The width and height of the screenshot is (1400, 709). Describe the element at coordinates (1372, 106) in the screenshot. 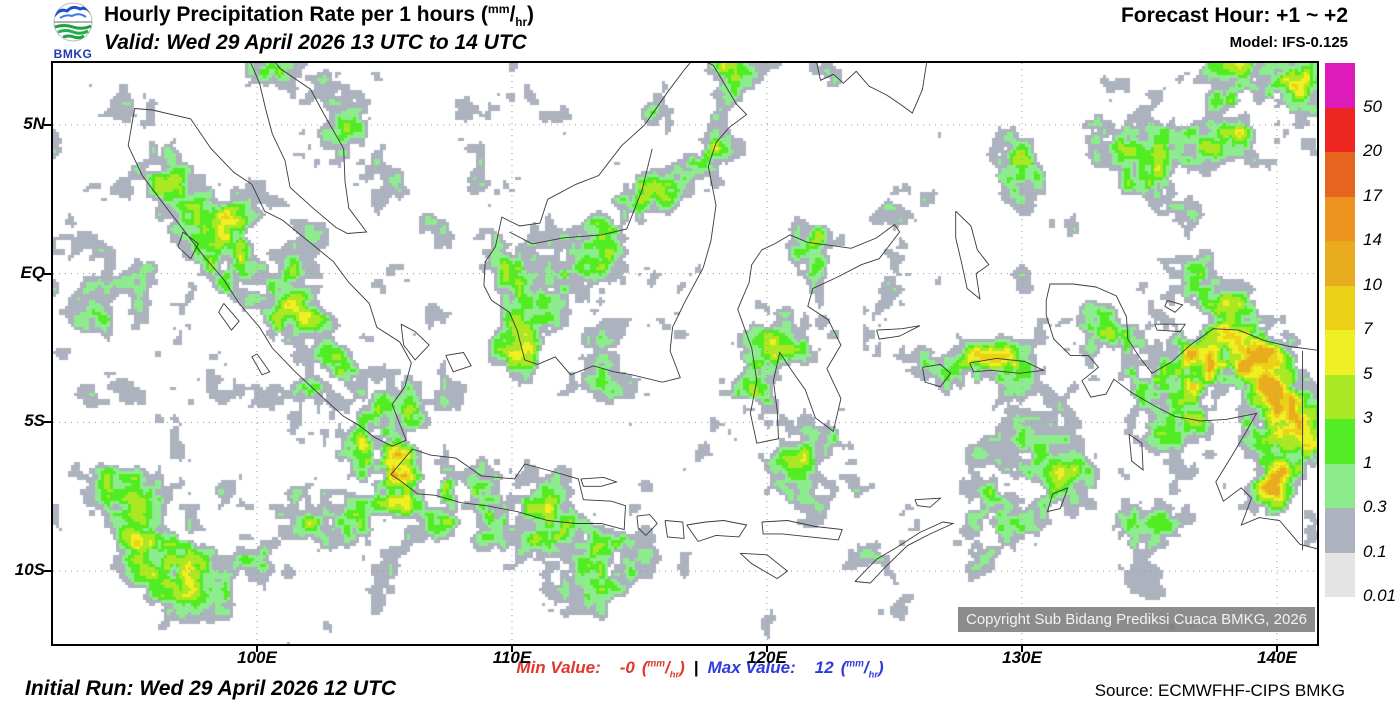

I see `colorbar-label: 50` at that location.